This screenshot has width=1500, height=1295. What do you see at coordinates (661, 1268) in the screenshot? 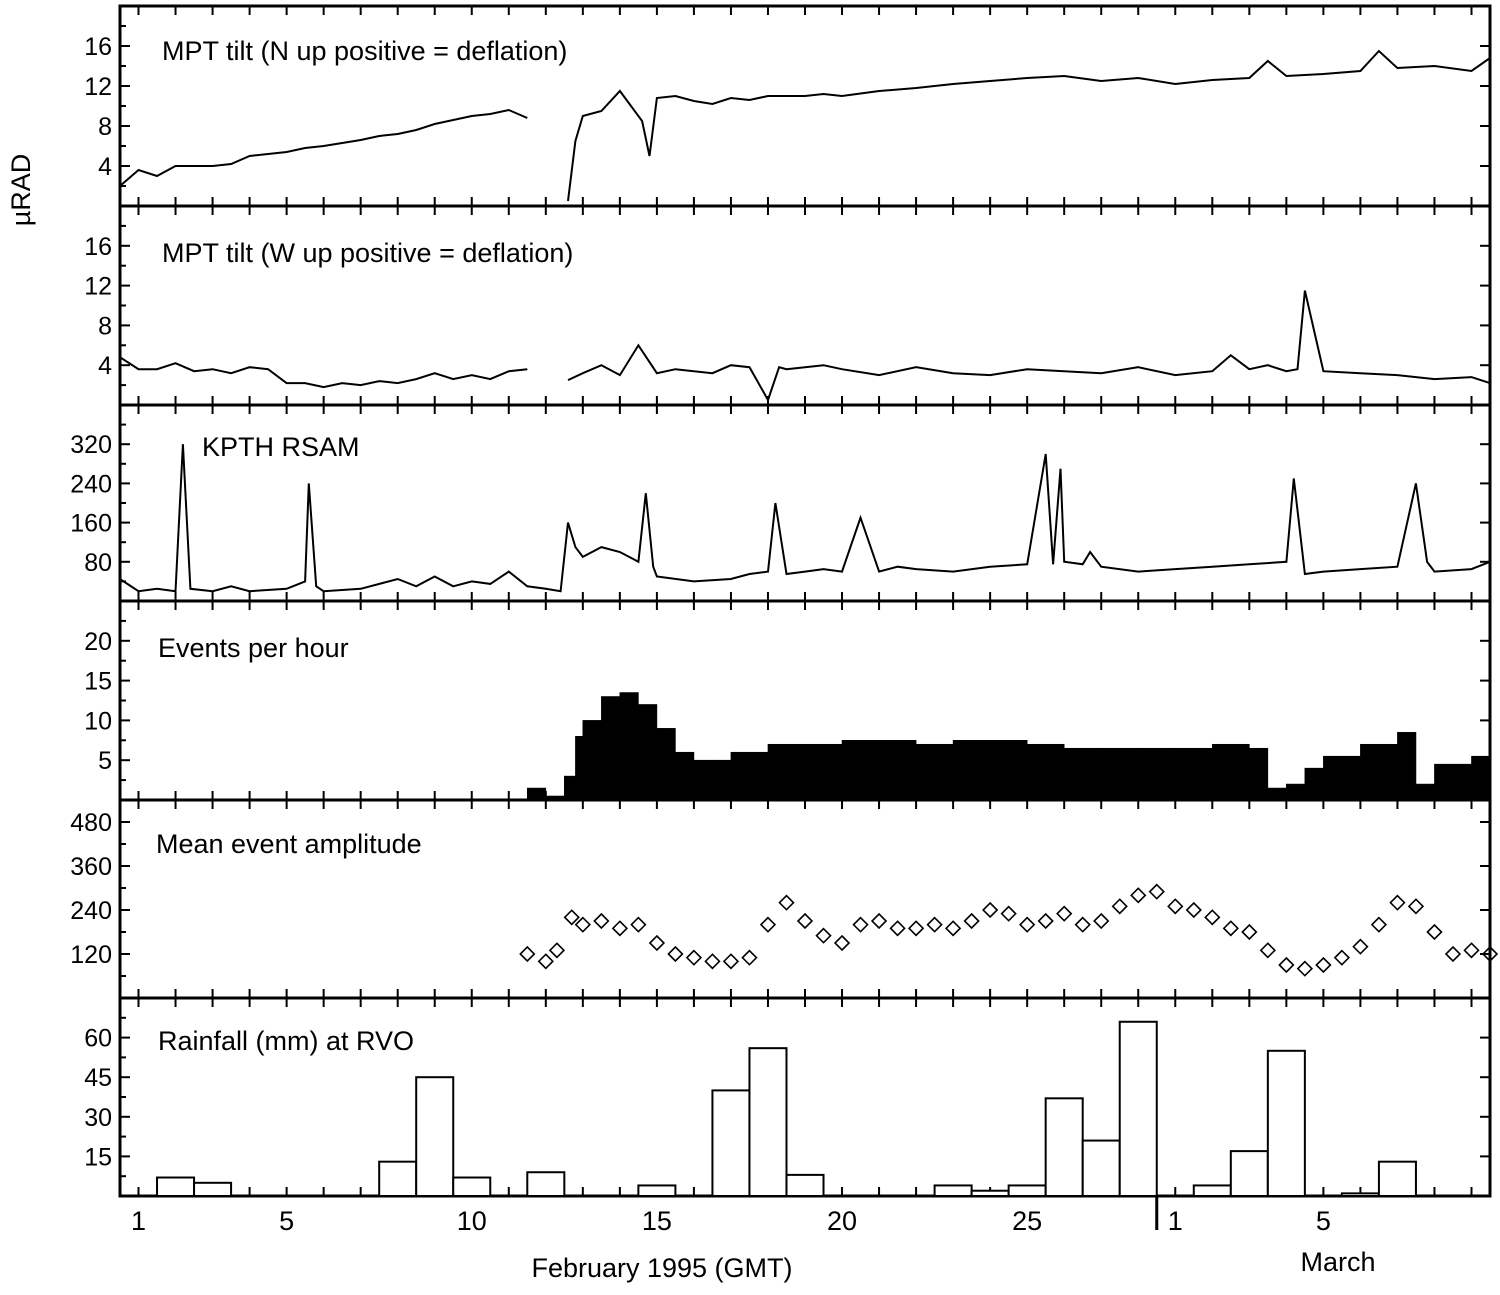
I see `x-axis-label: February 1995 (GMT)` at bounding box center [661, 1268].